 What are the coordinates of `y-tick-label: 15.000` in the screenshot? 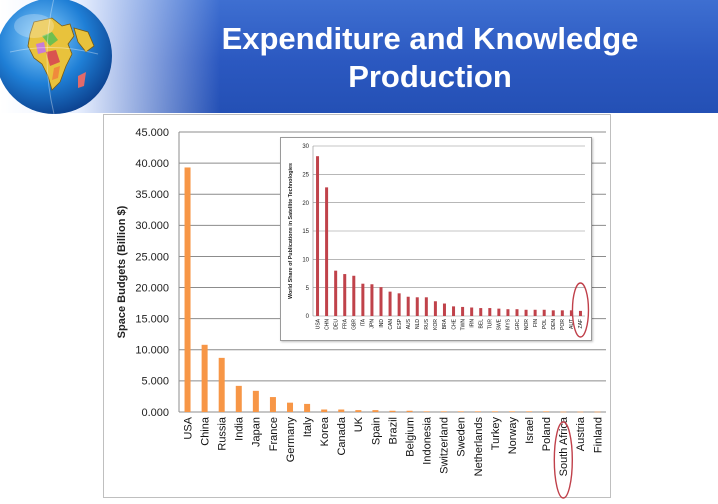 It's located at (152, 320).